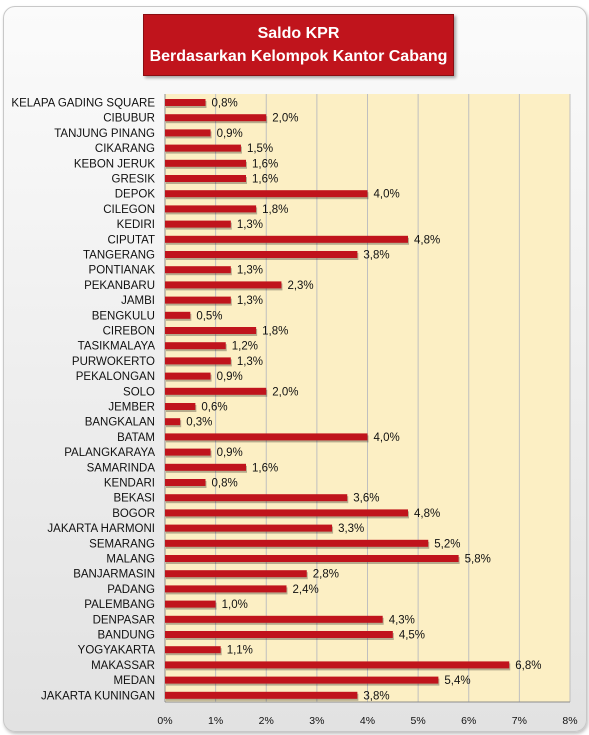  Describe the element at coordinates (457, 681) in the screenshot. I see `data-label: 5,4%` at that location.